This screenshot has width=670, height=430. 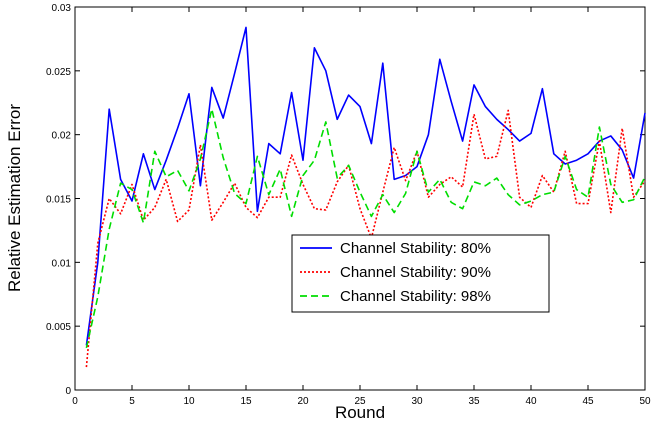 What do you see at coordinates (14, 198) in the screenshot?
I see `y-axis-label: Relative Estimation Error` at bounding box center [14, 198].